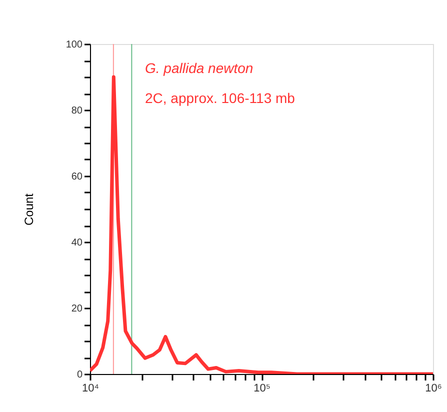 The height and width of the screenshot is (412, 447). What do you see at coordinates (77, 243) in the screenshot?
I see `y-tick-label: 40` at bounding box center [77, 243].